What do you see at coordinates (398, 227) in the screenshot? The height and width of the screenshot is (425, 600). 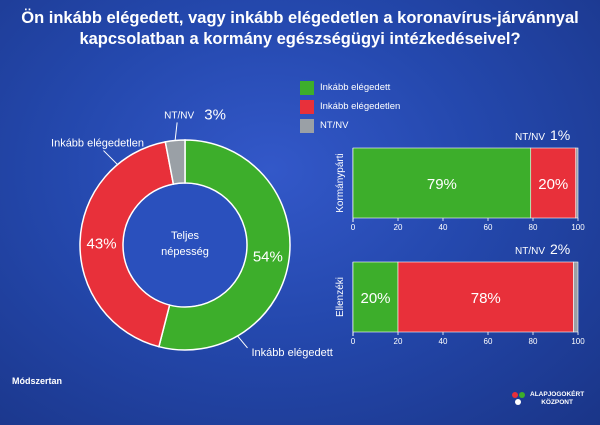 I see `bar-tick-label-government-1: 20` at bounding box center [398, 227].